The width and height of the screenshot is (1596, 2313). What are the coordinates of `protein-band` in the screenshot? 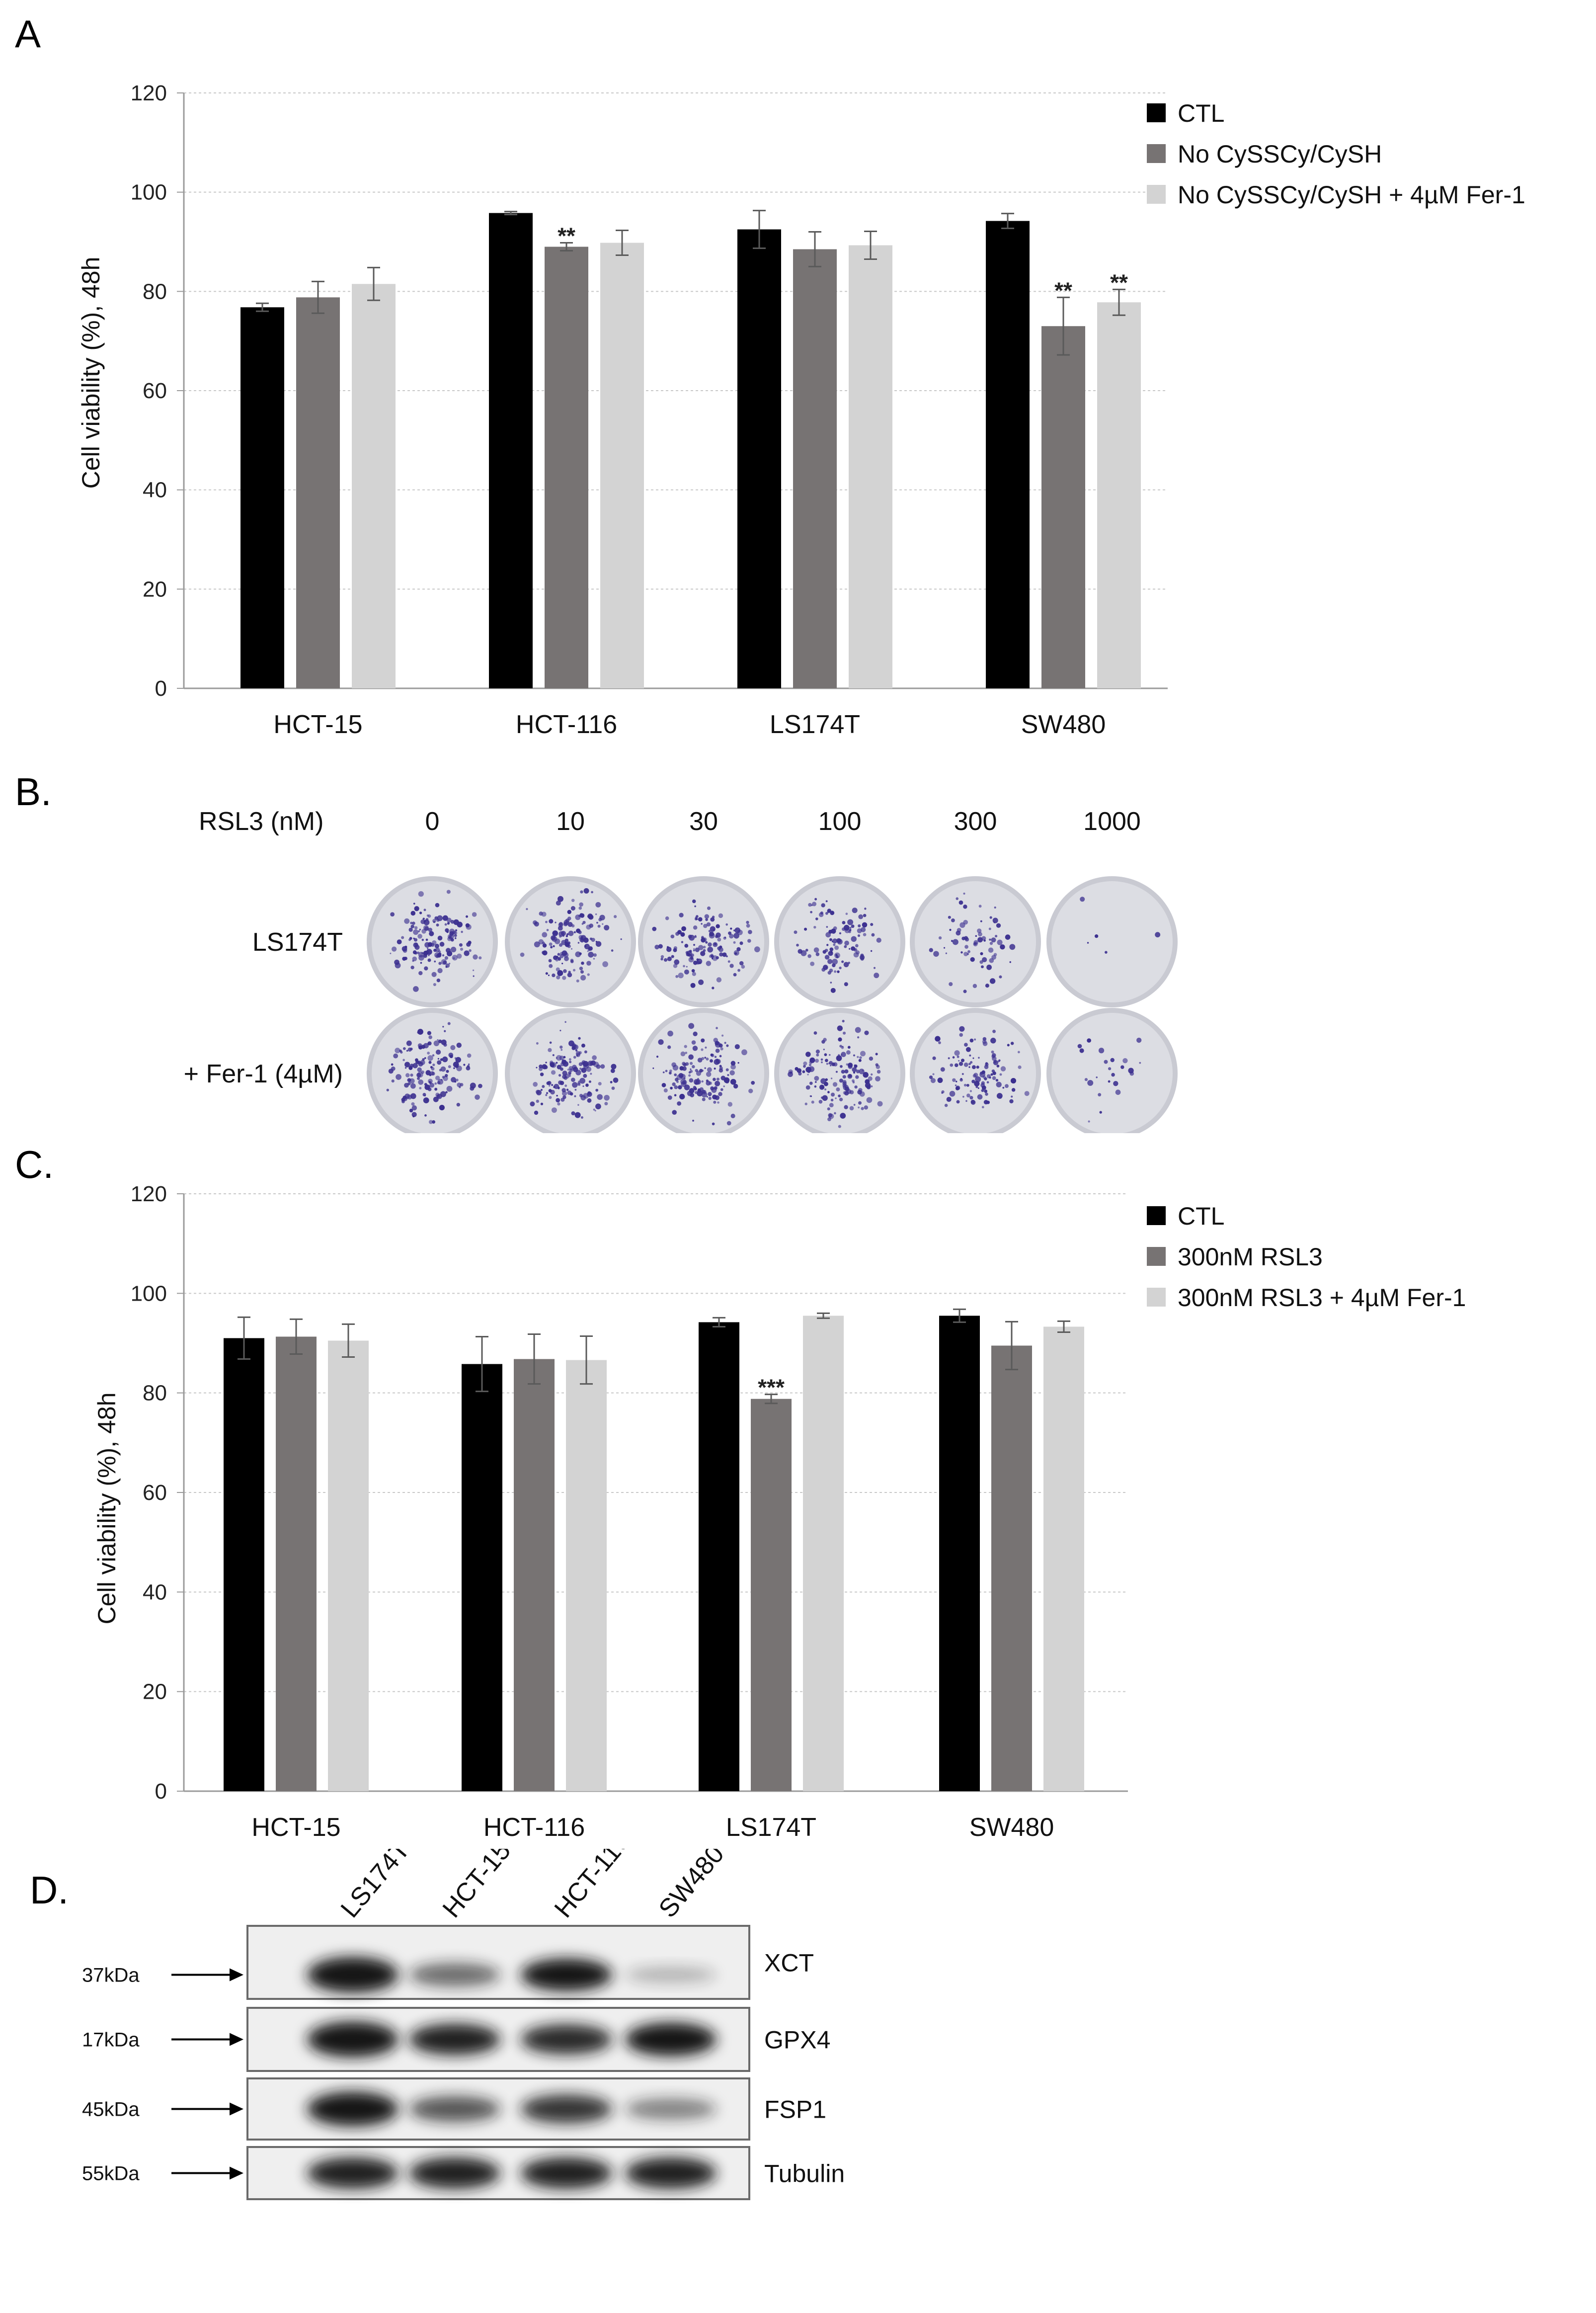 It's located at (353, 1975).